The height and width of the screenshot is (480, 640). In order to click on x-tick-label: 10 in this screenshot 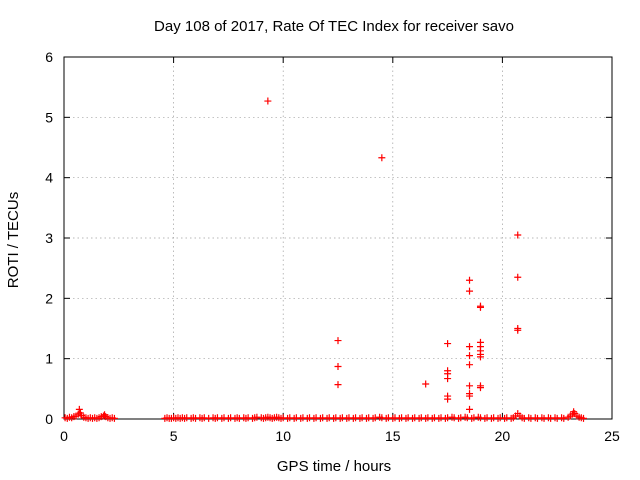, I will do `click(283, 436)`.